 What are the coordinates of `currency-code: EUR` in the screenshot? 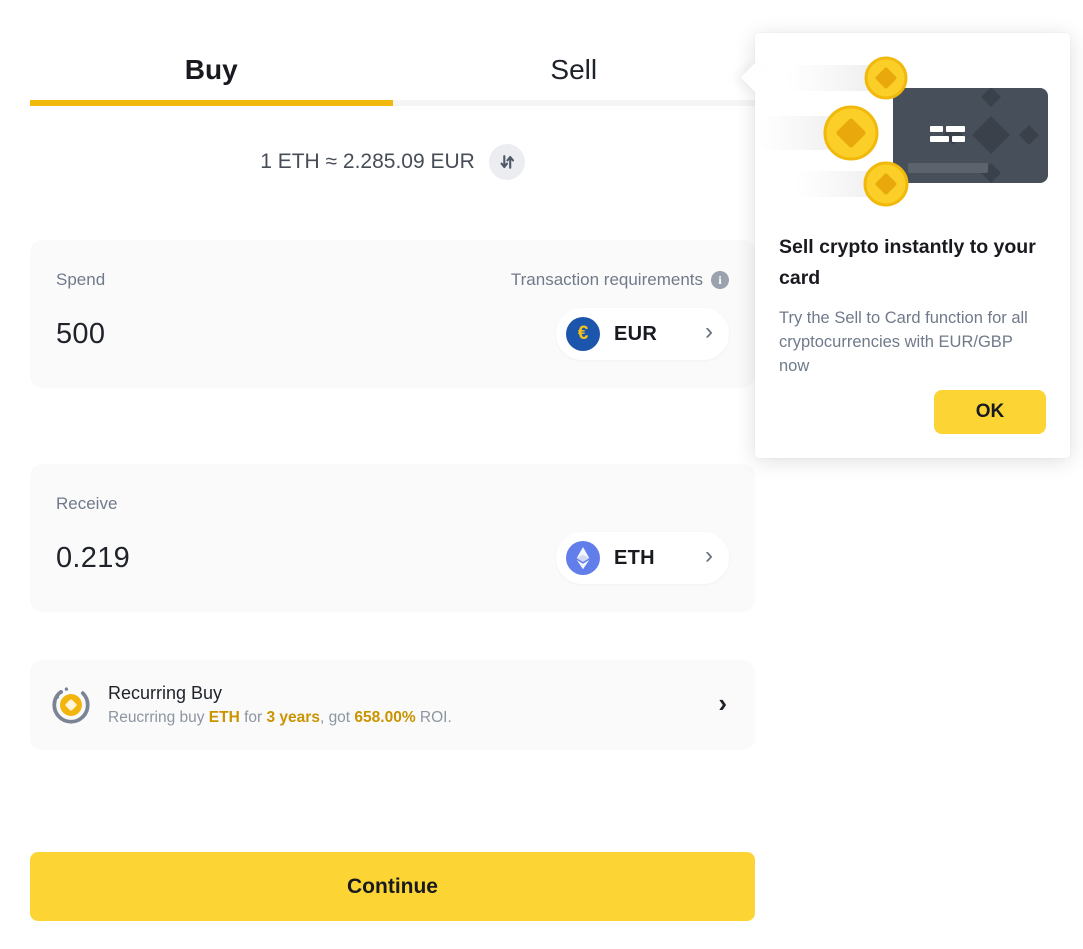 It's located at (636, 333).